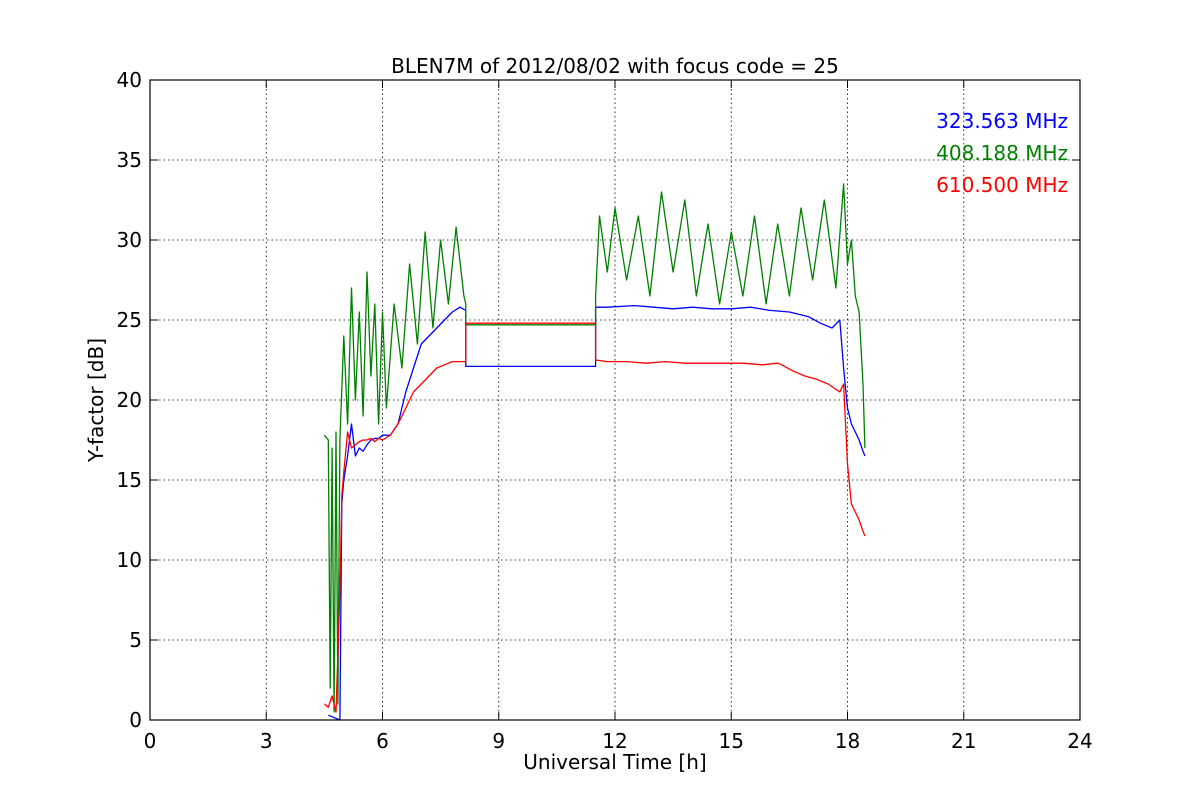 Image resolution: width=1200 pixels, height=800 pixels. Describe the element at coordinates (614, 741) in the screenshot. I see `x-tick-label-4: 12` at that location.